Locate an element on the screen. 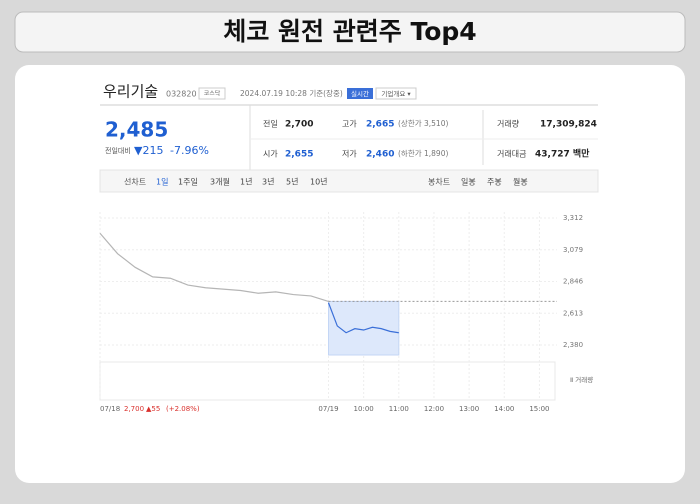 This screenshot has width=700, height=504. y-tick-label: 3,079 is located at coordinates (573, 250).